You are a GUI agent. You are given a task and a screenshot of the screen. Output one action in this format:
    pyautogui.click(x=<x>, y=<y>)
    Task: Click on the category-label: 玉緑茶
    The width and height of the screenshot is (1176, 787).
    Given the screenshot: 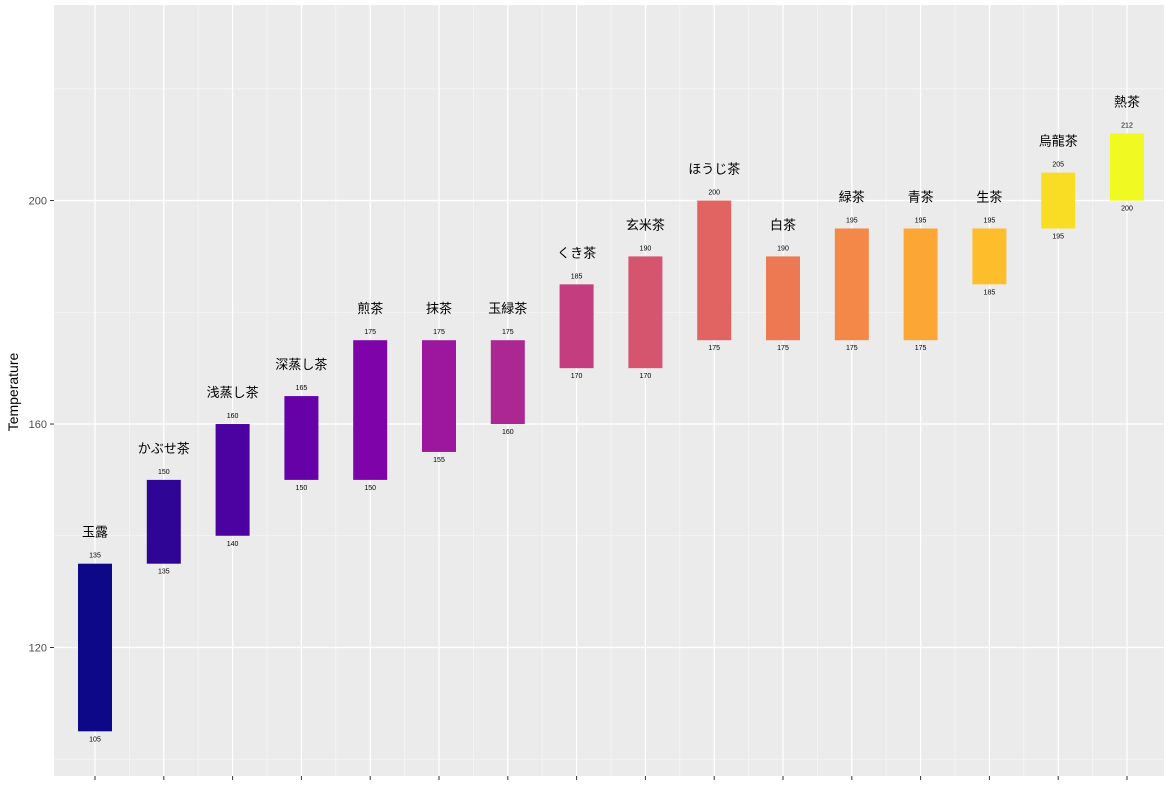 What is the action you would take?
    pyautogui.click(x=507, y=309)
    